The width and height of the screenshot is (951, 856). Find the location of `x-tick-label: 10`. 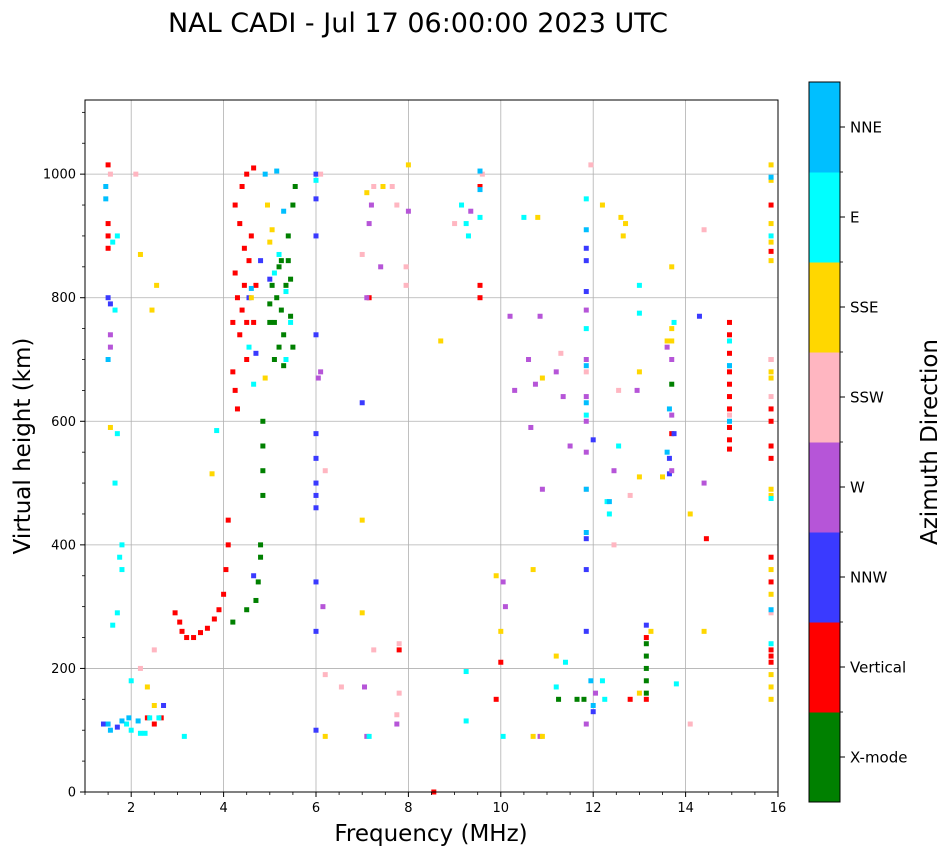

x-tick-label: 10 is located at coordinates (501, 808).